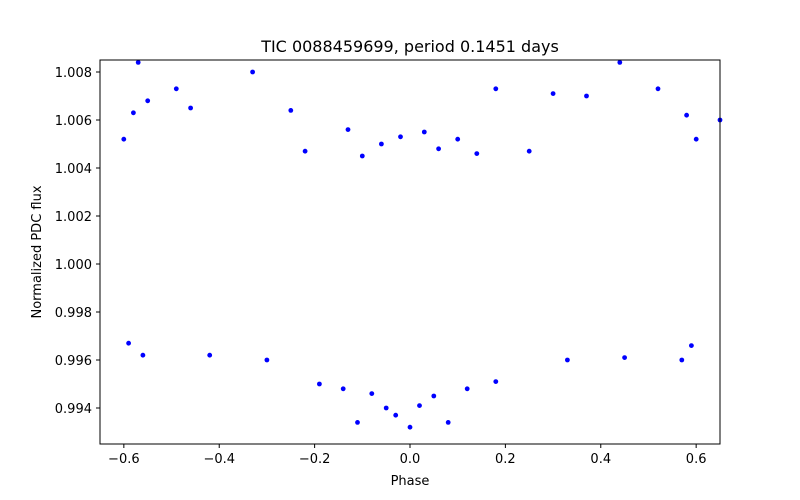  Describe the element at coordinates (600, 459) in the screenshot. I see `x-tick-label: 0.4` at that location.